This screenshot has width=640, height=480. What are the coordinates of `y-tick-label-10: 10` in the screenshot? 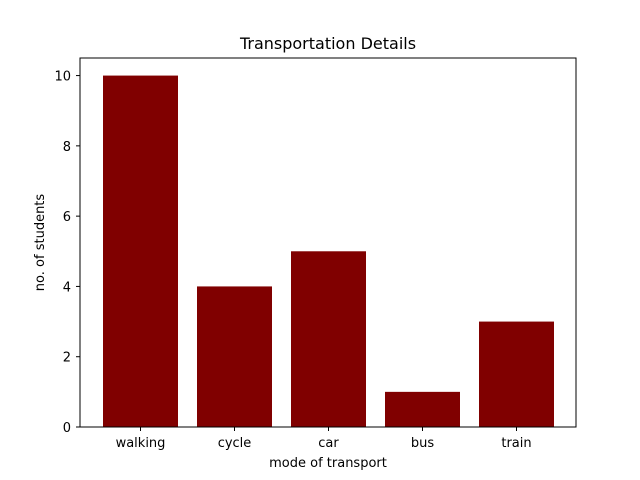 It's located at (62, 77).